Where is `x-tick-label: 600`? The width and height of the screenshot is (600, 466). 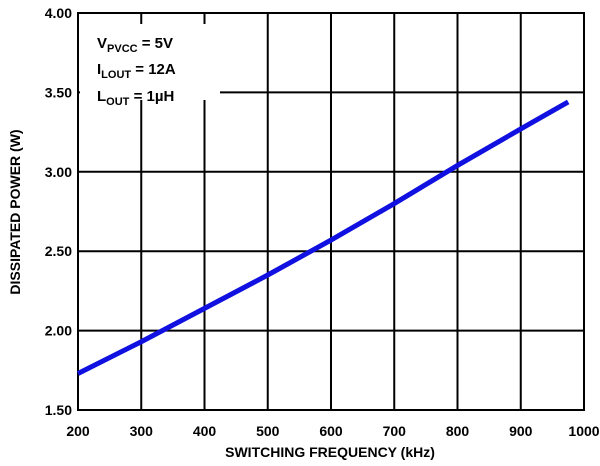
x-tick-label: 600 is located at coordinates (331, 431).